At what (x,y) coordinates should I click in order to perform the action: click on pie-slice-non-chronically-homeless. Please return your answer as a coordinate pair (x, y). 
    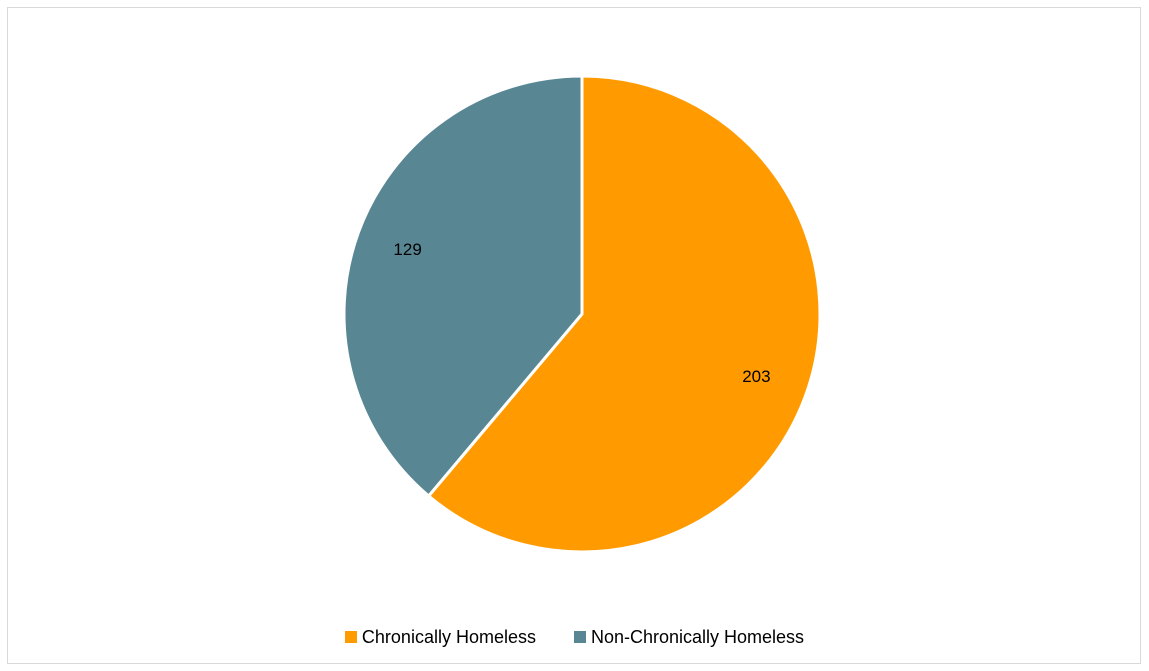
    Looking at the image, I should click on (463, 286).